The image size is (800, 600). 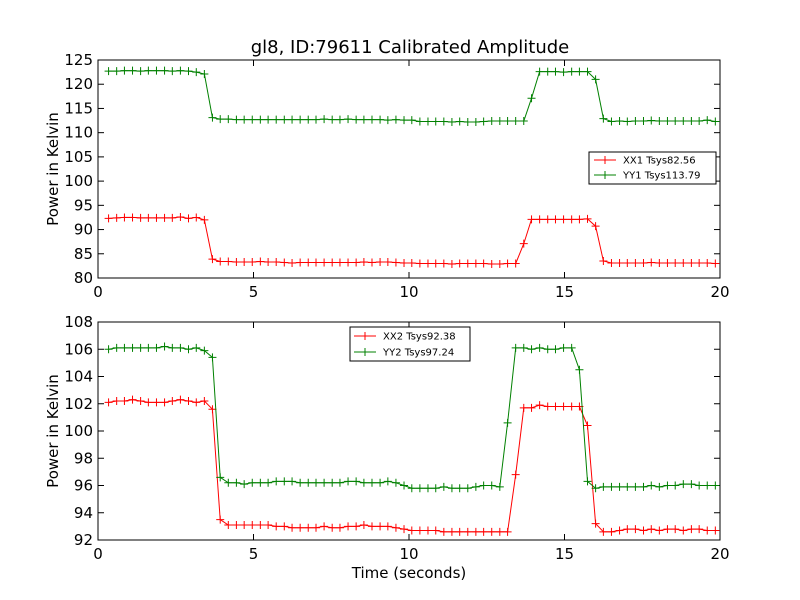 I want to click on bottom-legend-label-yy2: YY2 Tsys97.24, so click(x=418, y=353).